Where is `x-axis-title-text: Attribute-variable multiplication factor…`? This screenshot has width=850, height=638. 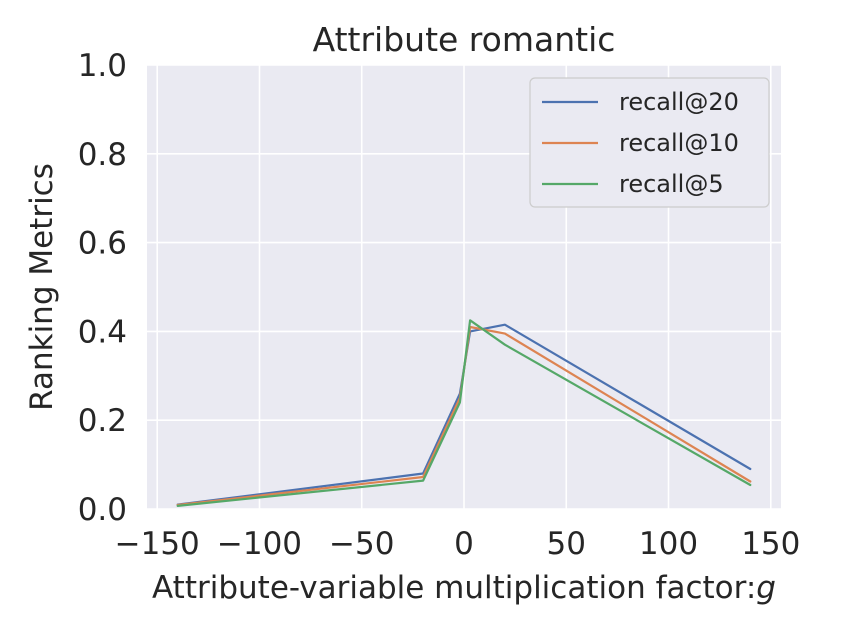 x-axis-title-text: Attribute-variable multiplication factor… is located at coordinates (454, 588).